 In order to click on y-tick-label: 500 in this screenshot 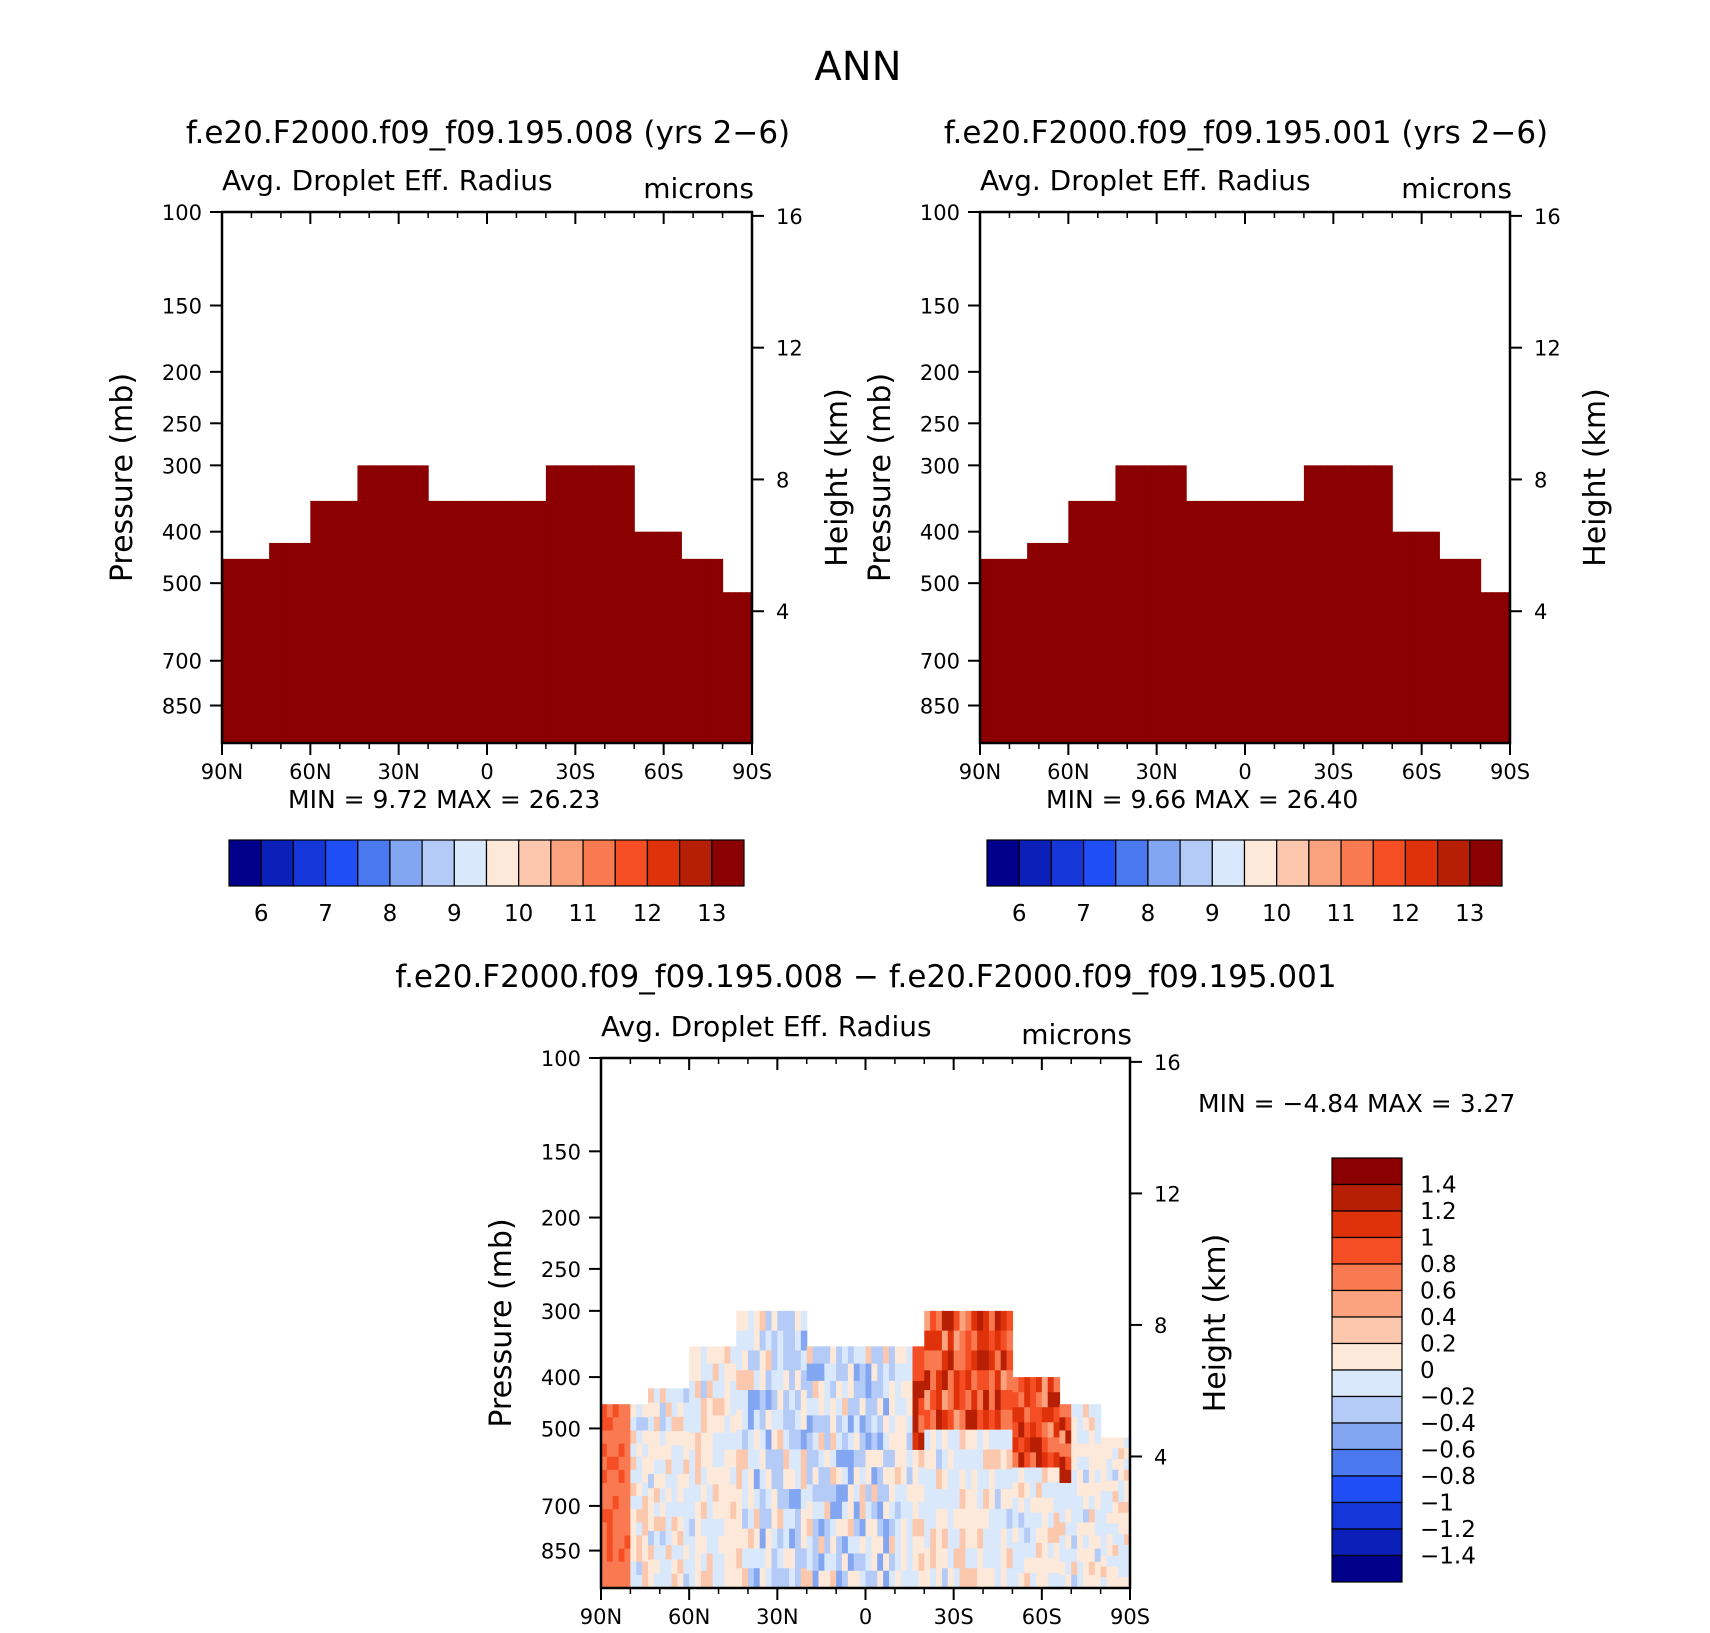, I will do `click(182, 584)`.